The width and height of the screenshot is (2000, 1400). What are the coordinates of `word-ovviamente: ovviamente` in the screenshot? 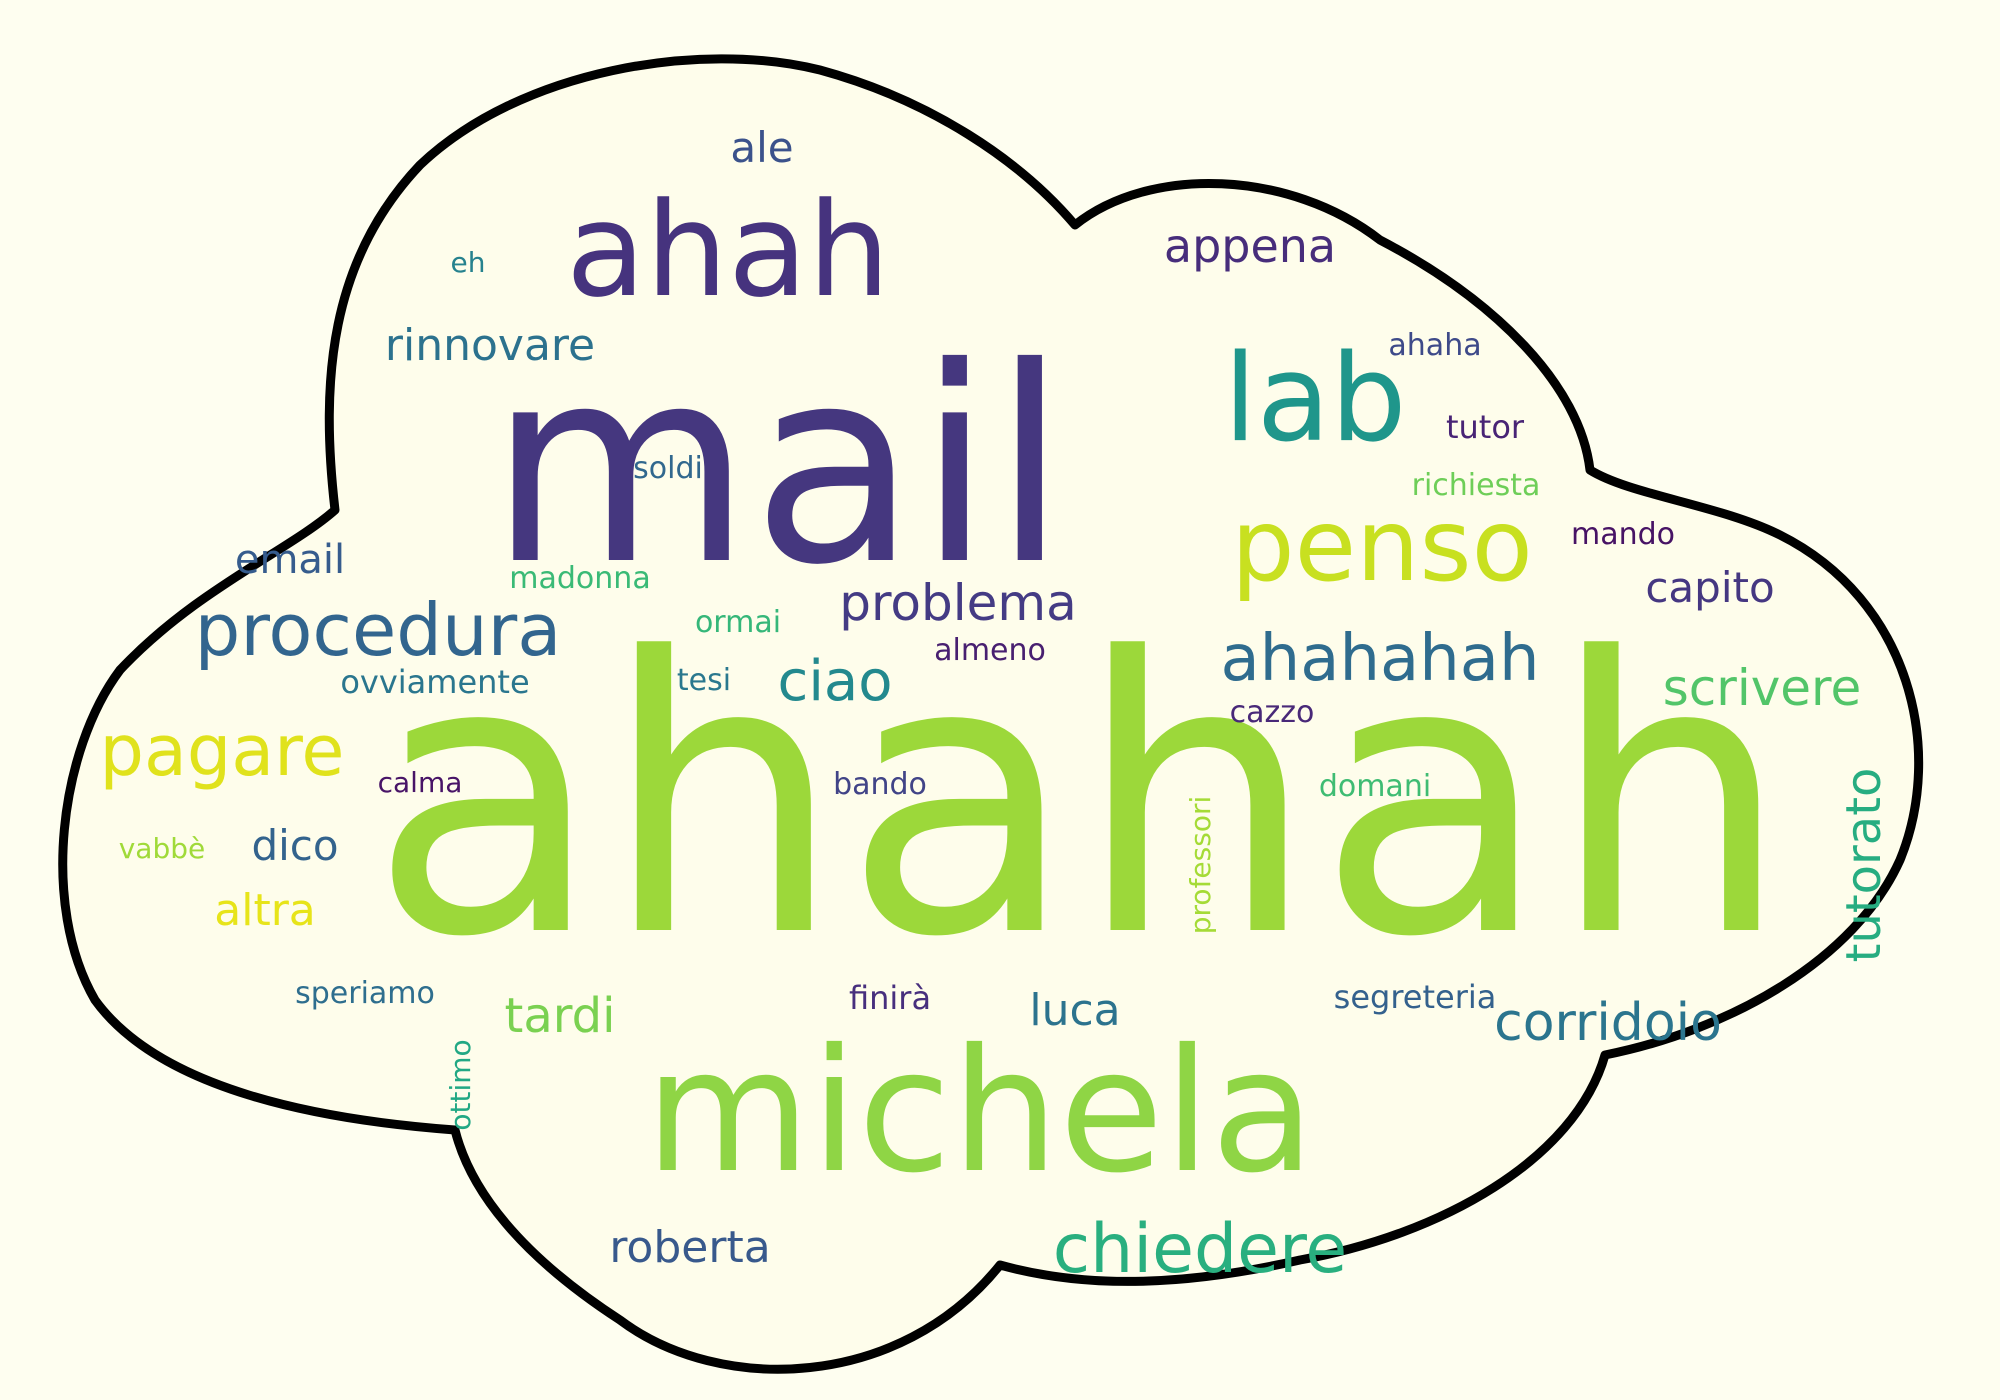 It's located at (434, 682).